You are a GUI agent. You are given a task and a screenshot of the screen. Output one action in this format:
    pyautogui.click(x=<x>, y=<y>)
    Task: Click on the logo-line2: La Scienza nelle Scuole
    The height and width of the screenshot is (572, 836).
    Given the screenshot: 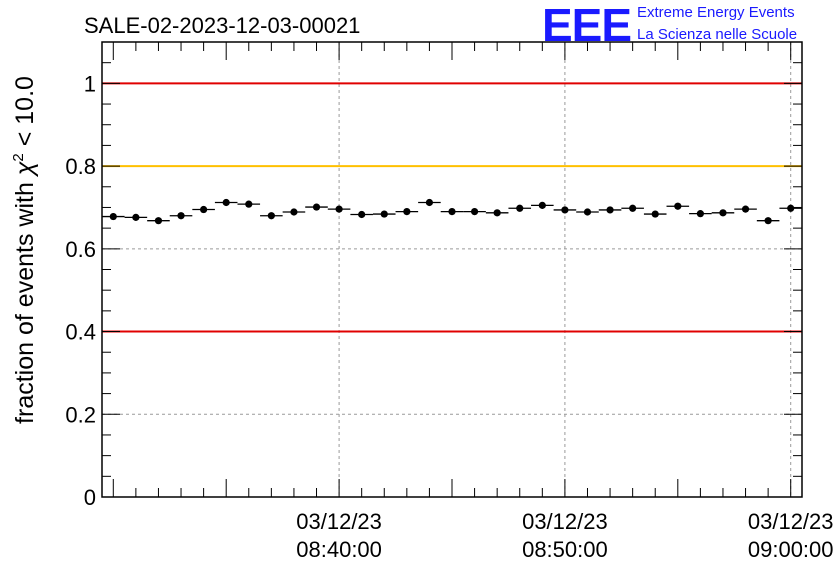 What is the action you would take?
    pyautogui.click(x=717, y=34)
    